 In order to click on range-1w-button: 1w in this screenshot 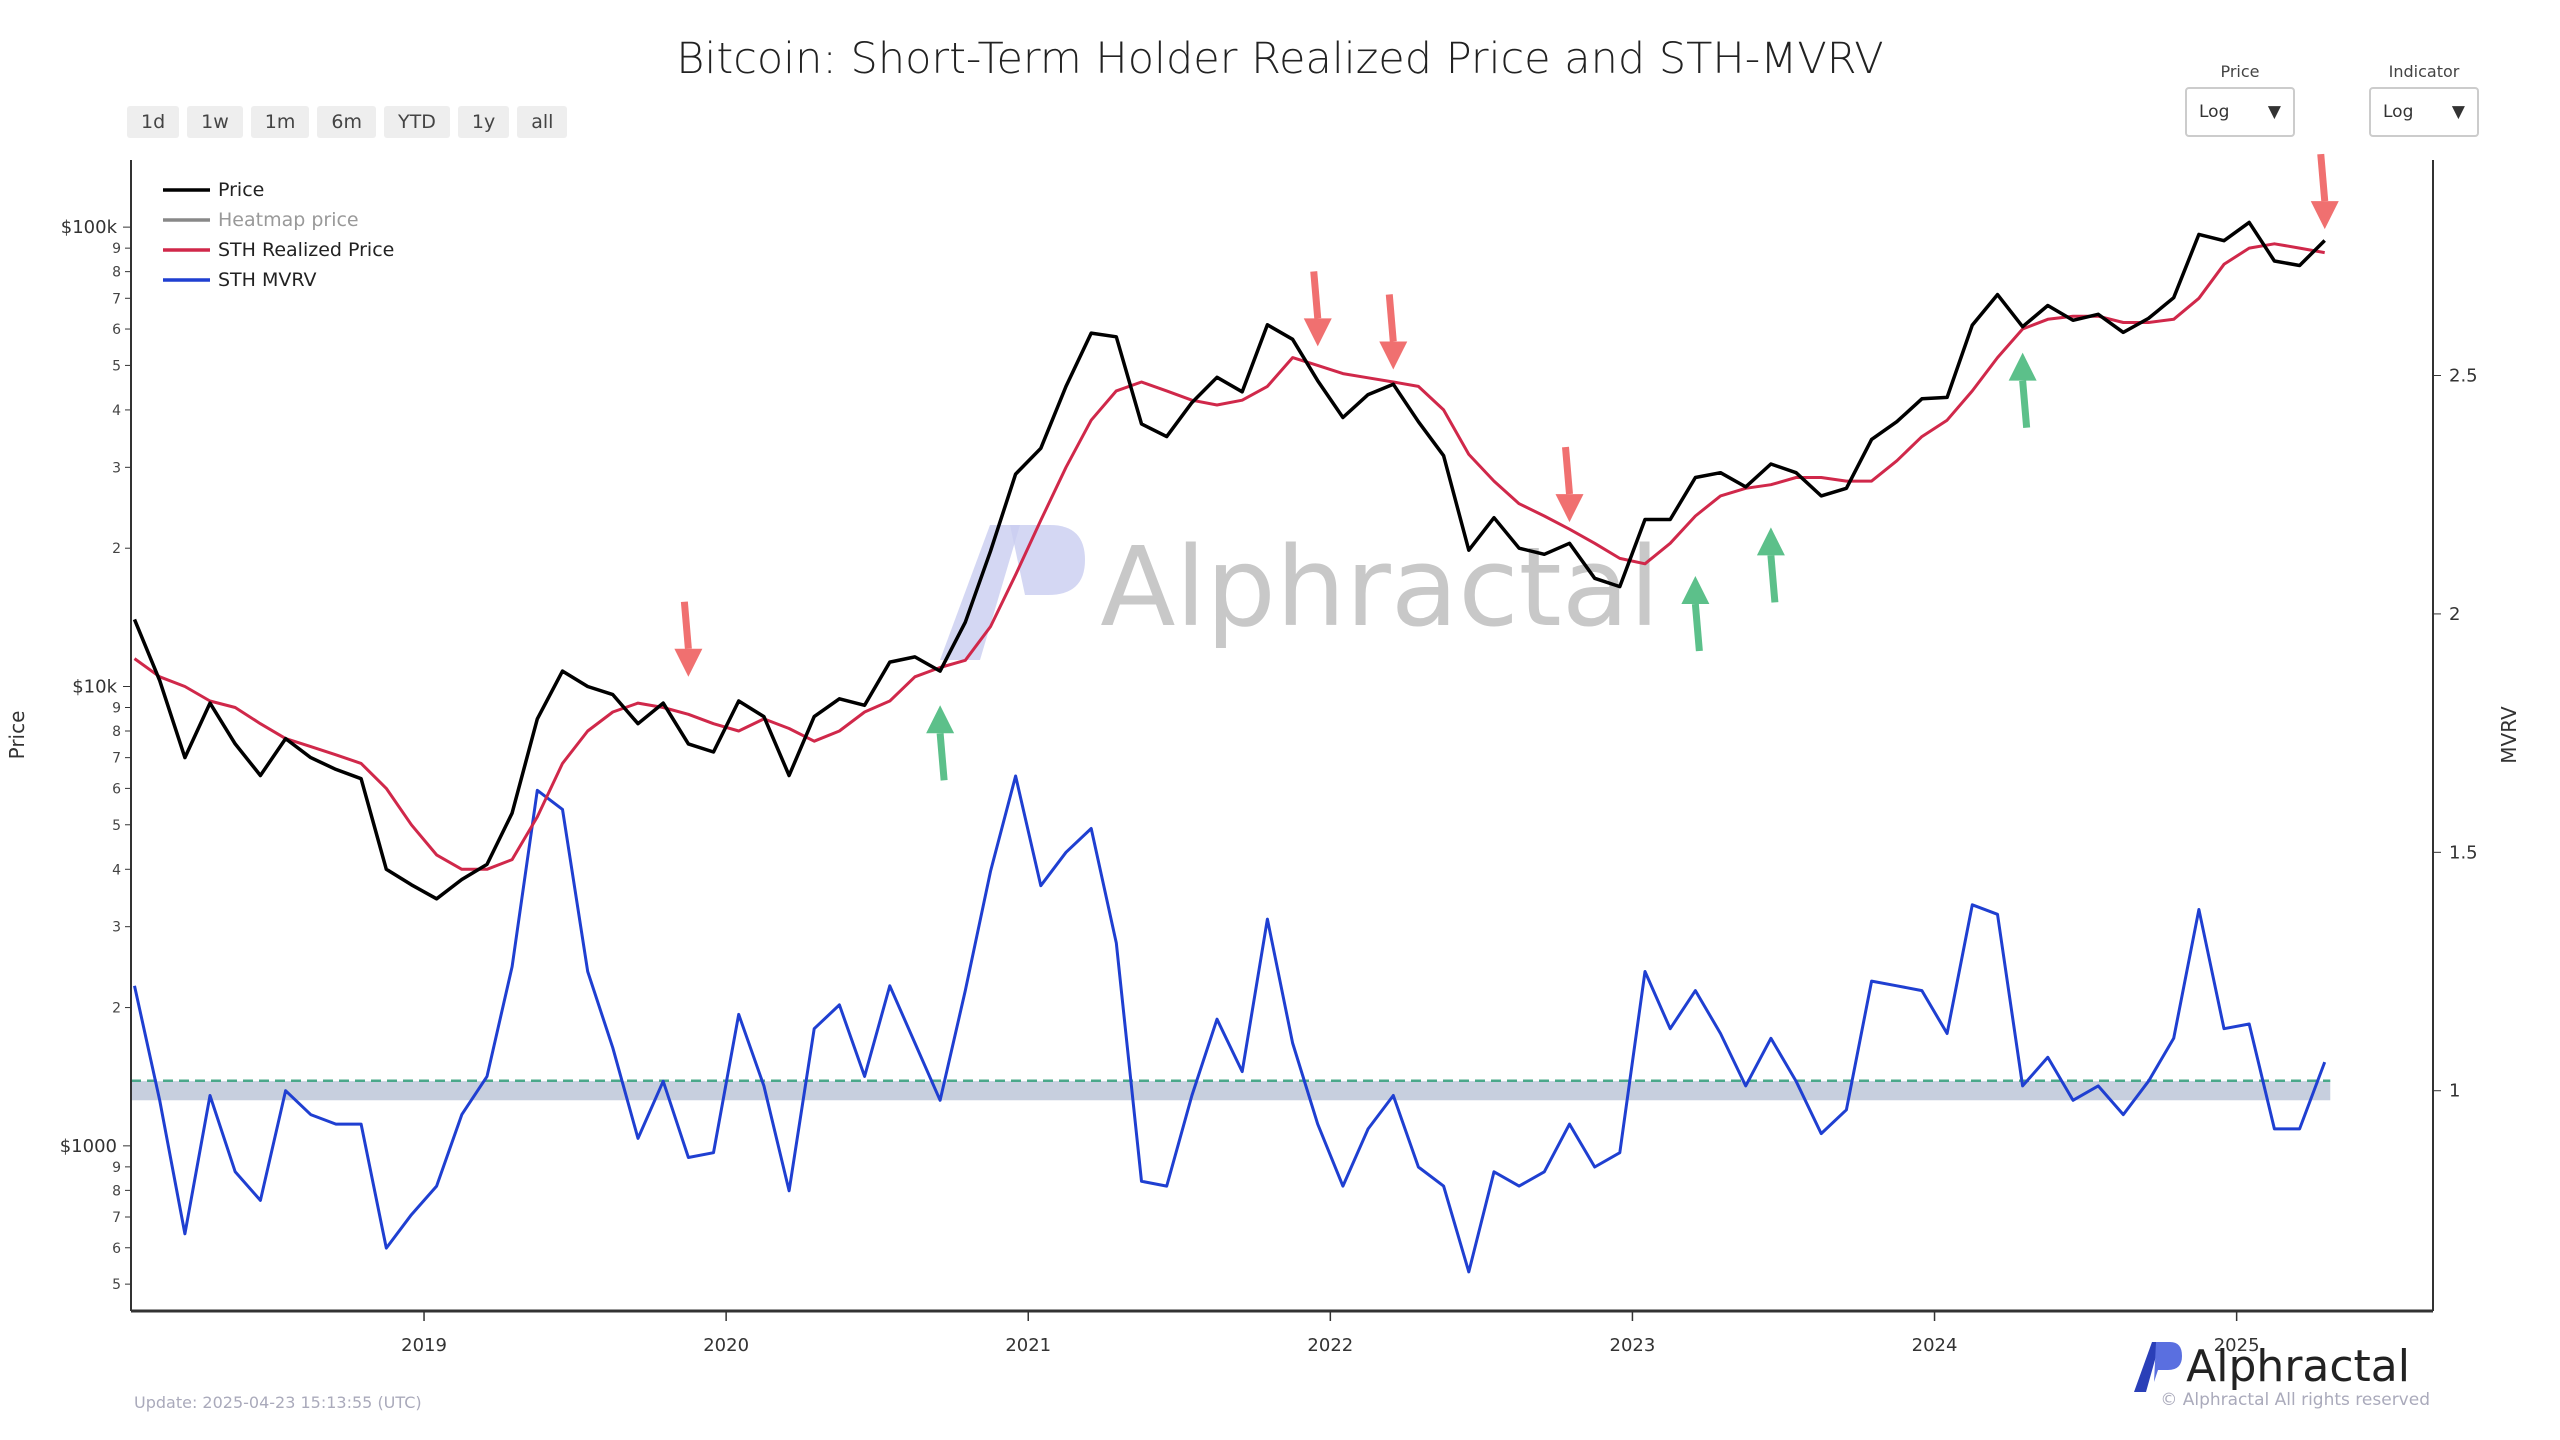, I will do `click(215, 122)`.